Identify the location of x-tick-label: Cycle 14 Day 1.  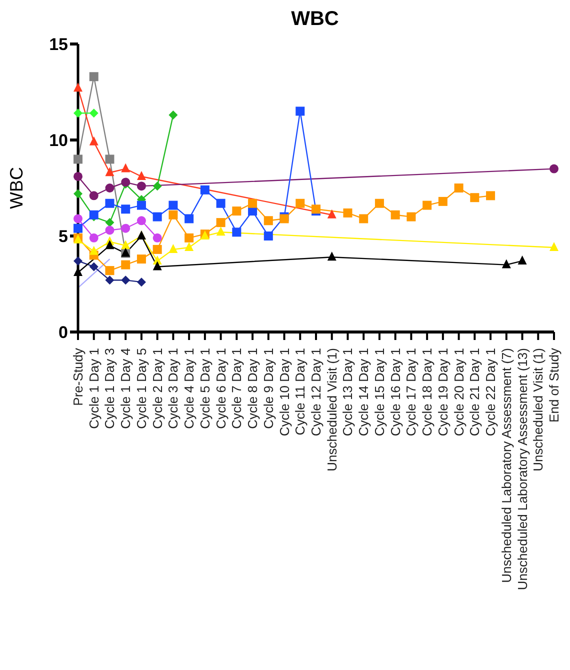
(364, 392).